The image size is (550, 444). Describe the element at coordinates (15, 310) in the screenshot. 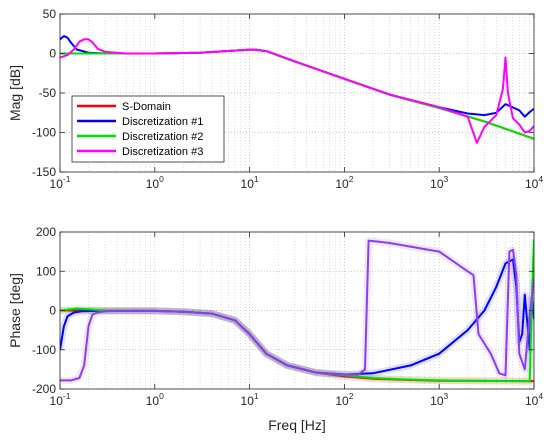

I see `y-axis-label: Phase [deg]` at that location.